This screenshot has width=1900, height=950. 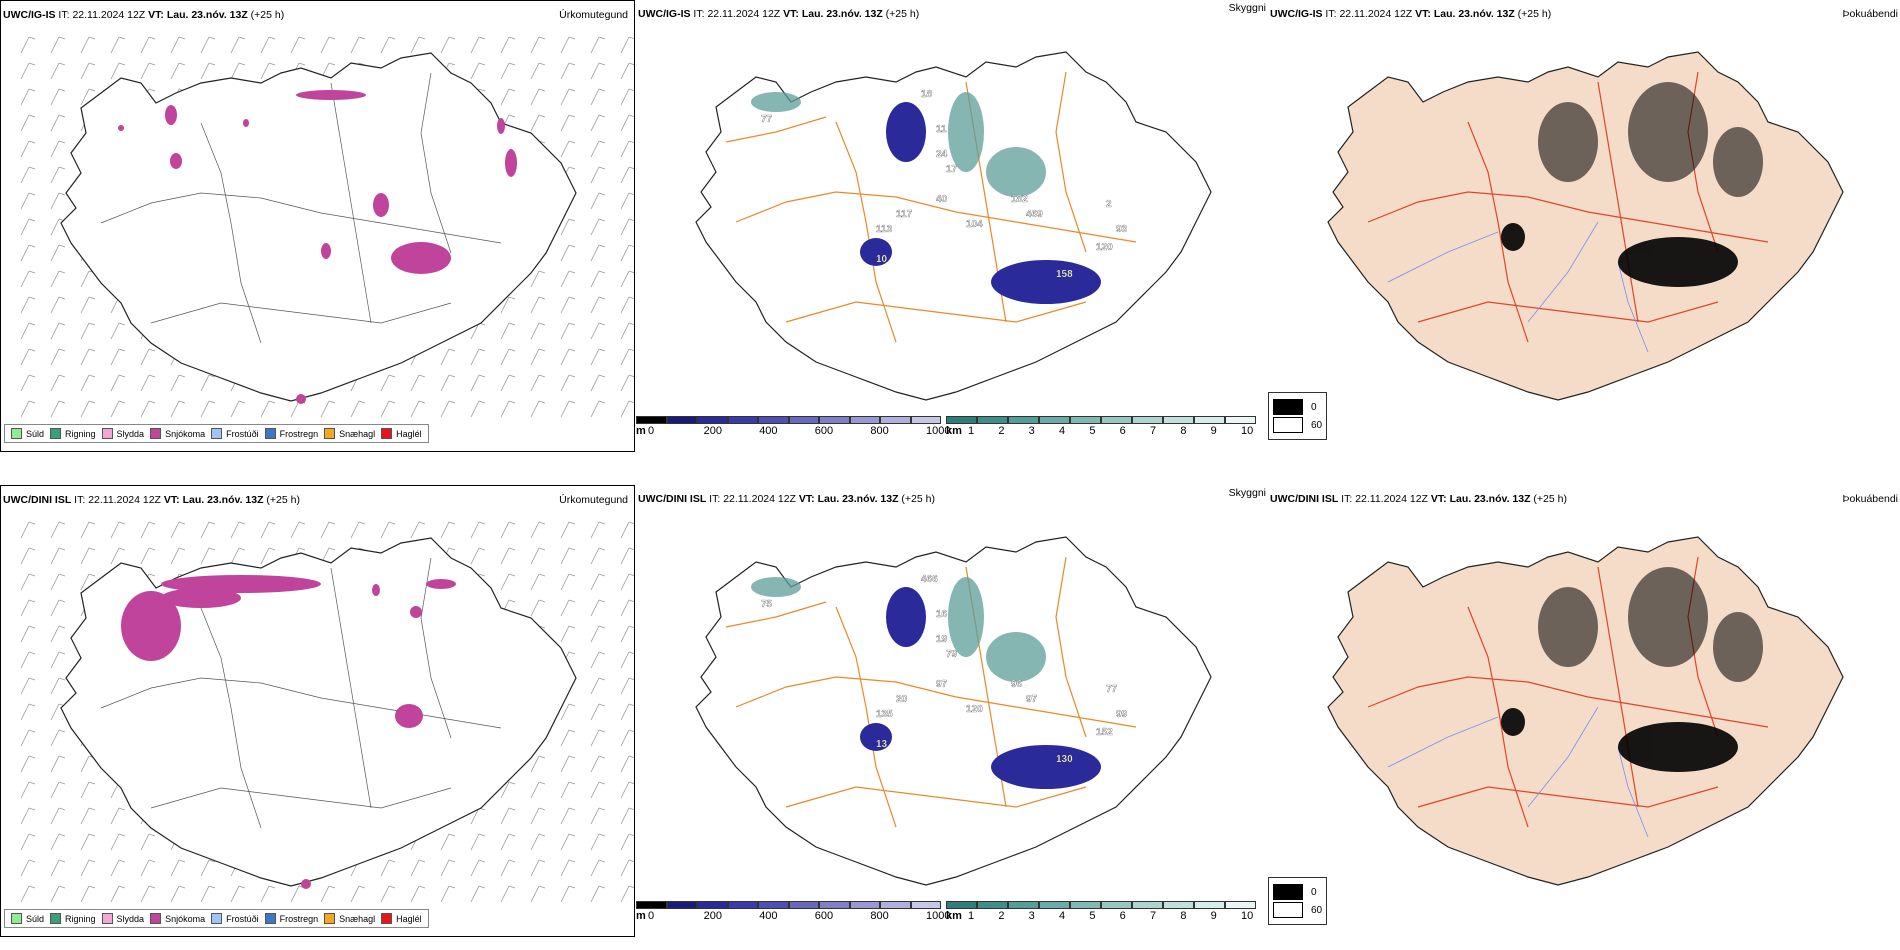 What do you see at coordinates (974, 709) in the screenshot?
I see `cloud-base-label: 120` at bounding box center [974, 709].